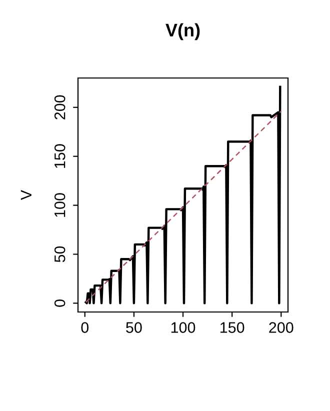  Describe the element at coordinates (60, 254) in the screenshot. I see `y-tick-label: 50` at that location.